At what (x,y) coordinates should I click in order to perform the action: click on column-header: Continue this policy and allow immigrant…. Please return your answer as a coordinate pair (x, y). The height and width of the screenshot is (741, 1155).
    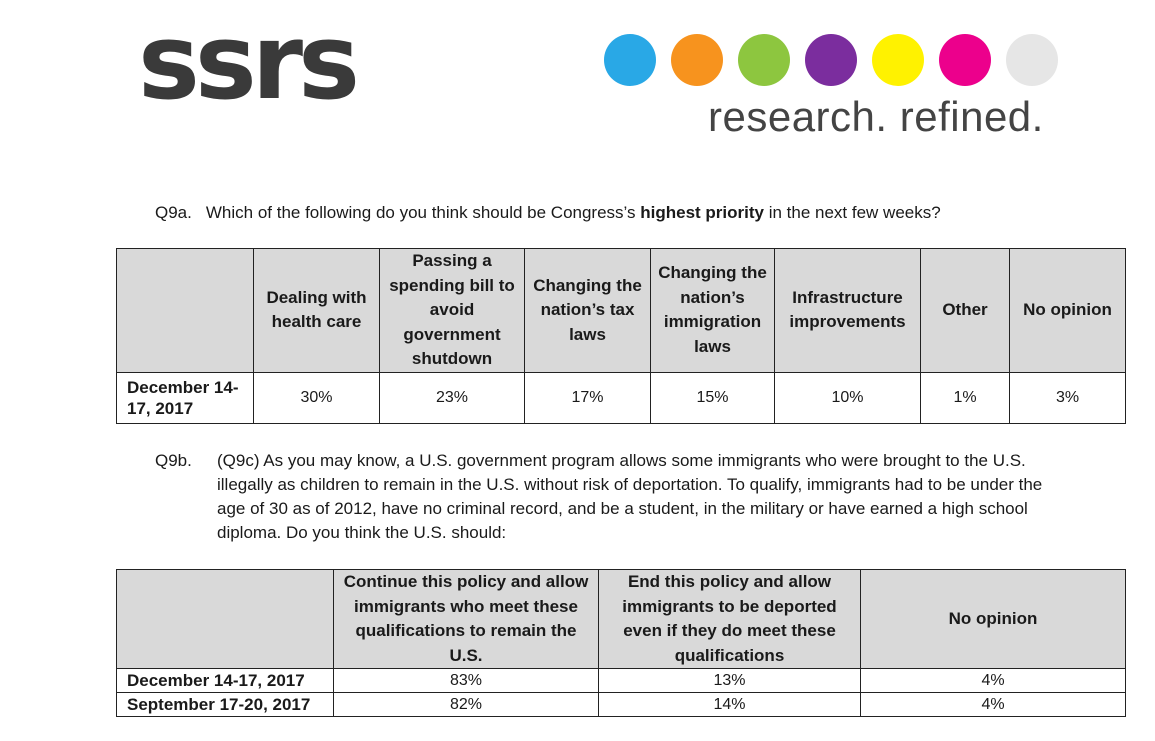
    Looking at the image, I should click on (466, 619).